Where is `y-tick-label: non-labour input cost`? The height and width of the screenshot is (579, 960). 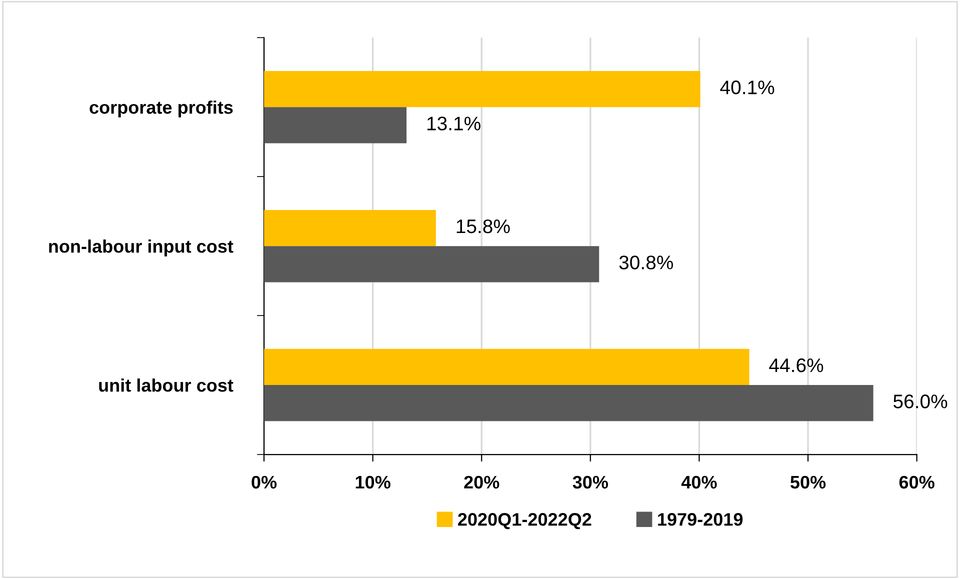 y-tick-label: non-labour input cost is located at coordinates (141, 248).